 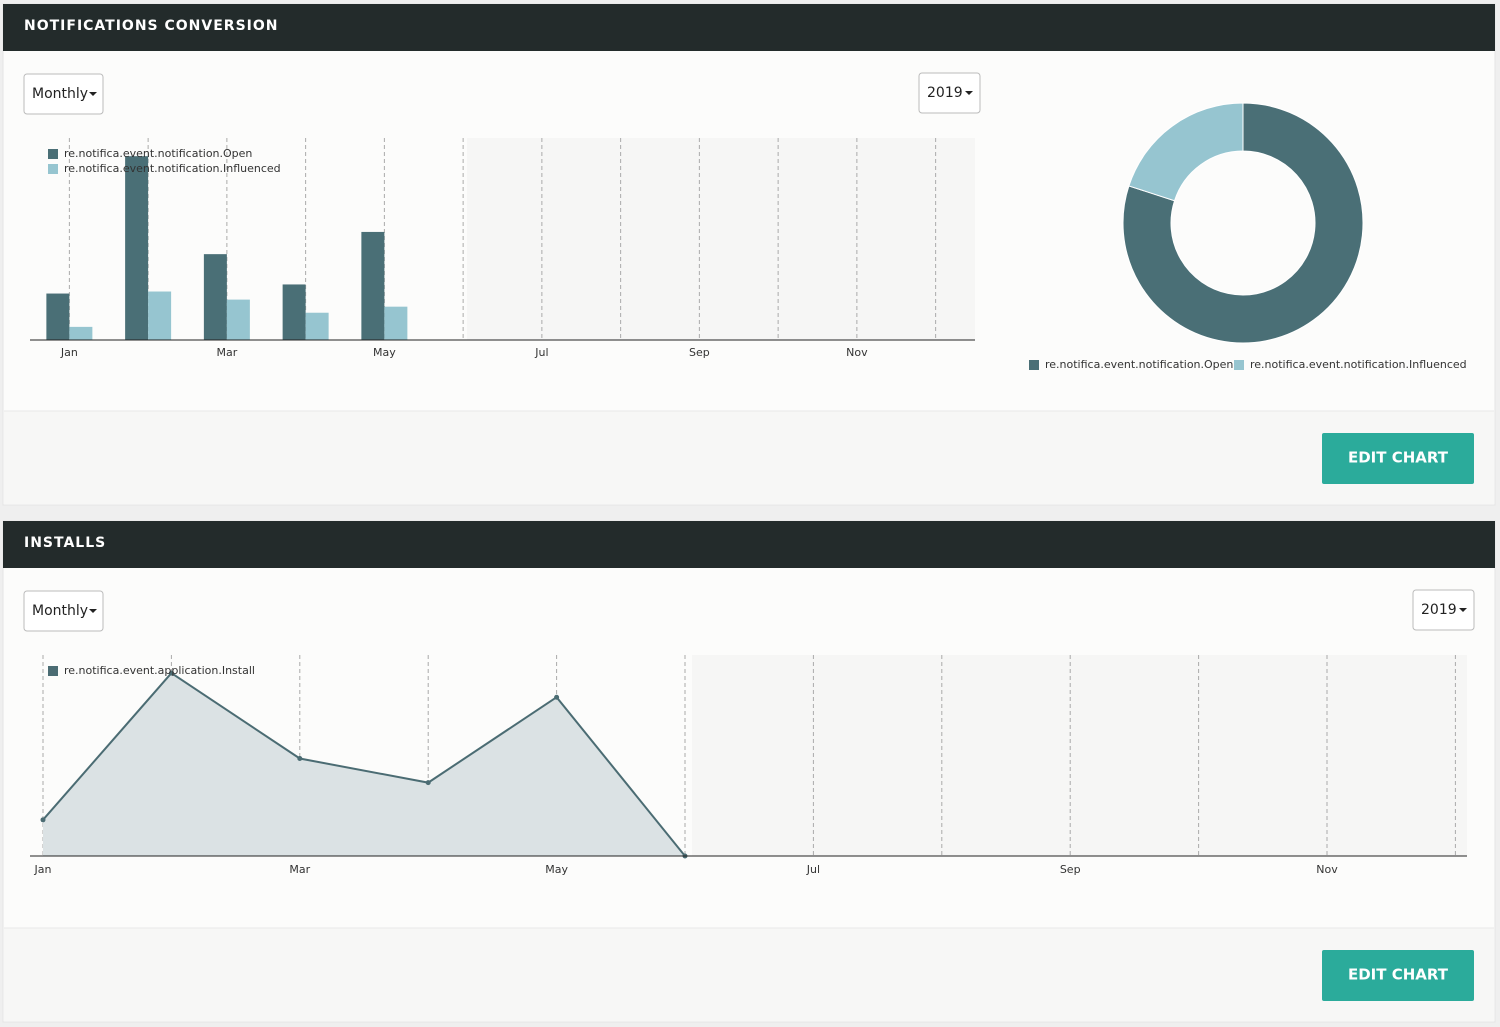 What do you see at coordinates (159, 670) in the screenshot?
I see `legend-label: re.notifica.event.application.Install` at bounding box center [159, 670].